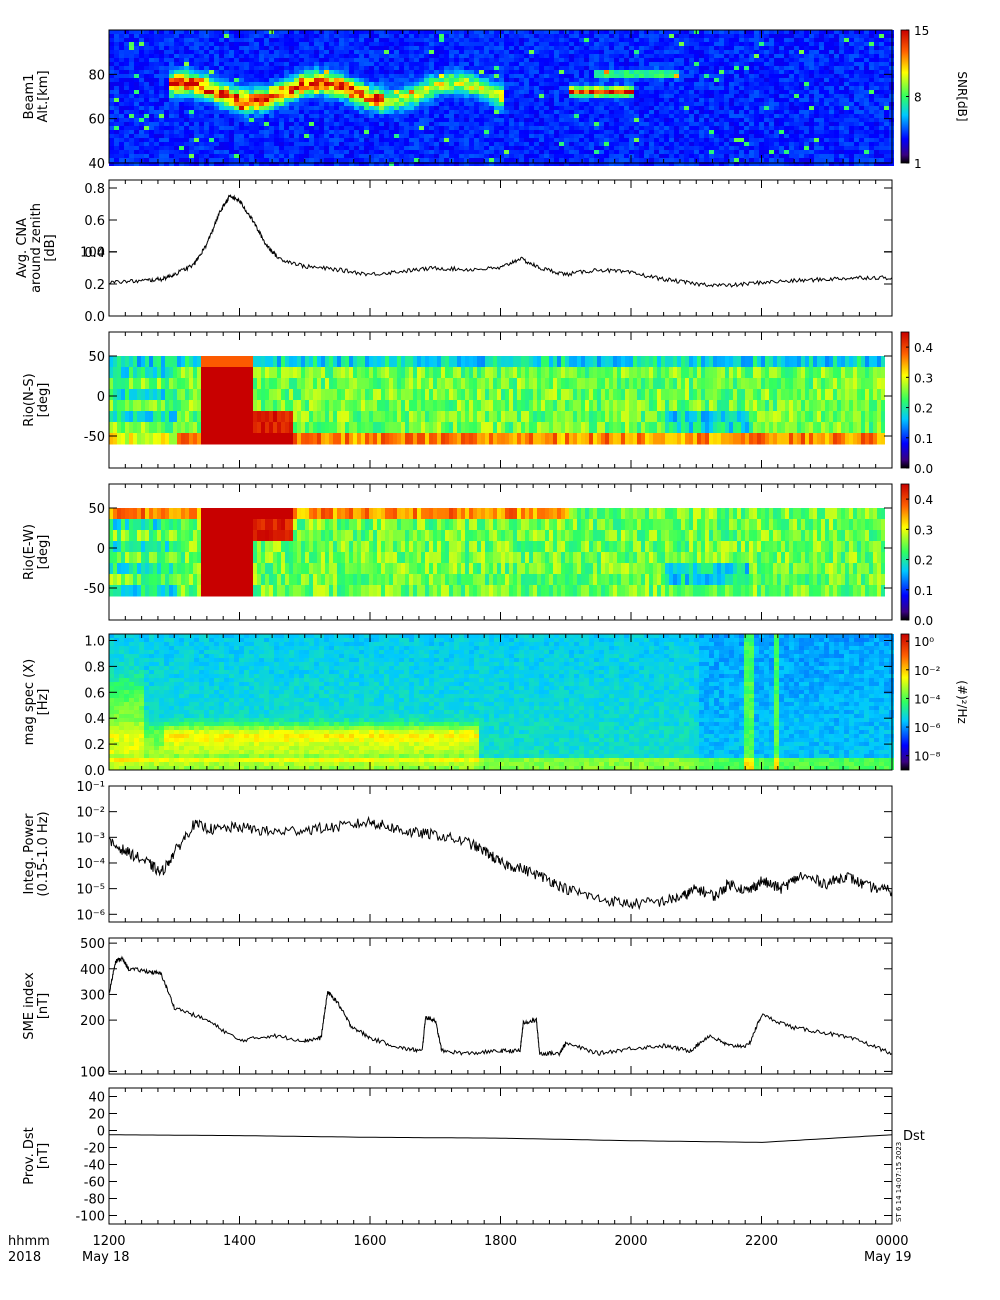  Describe the element at coordinates (43, 96) in the screenshot. I see `y-axis-label: Alt.[km]` at that location.